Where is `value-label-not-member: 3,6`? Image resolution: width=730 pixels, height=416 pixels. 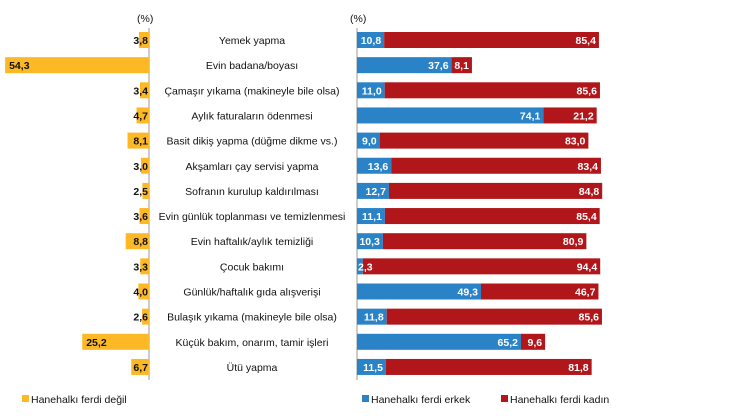
value-label-not-member: 3,6 is located at coordinates (140, 217).